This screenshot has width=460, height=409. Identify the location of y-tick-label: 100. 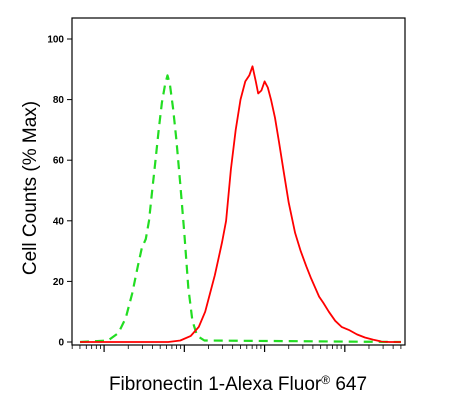
(55, 40).